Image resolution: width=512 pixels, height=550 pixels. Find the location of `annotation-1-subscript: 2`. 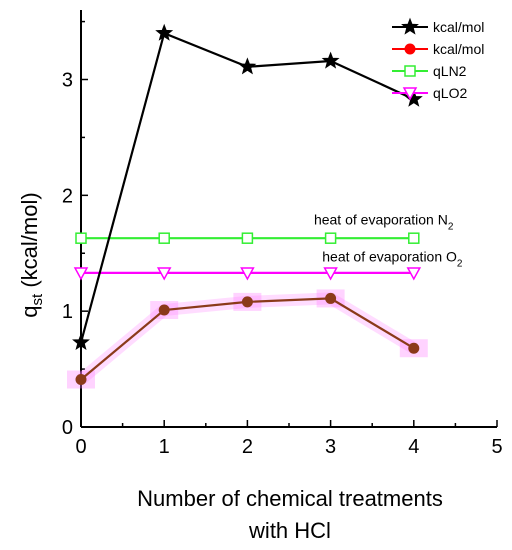

annotation-1-subscript: 2 is located at coordinates (460, 263).